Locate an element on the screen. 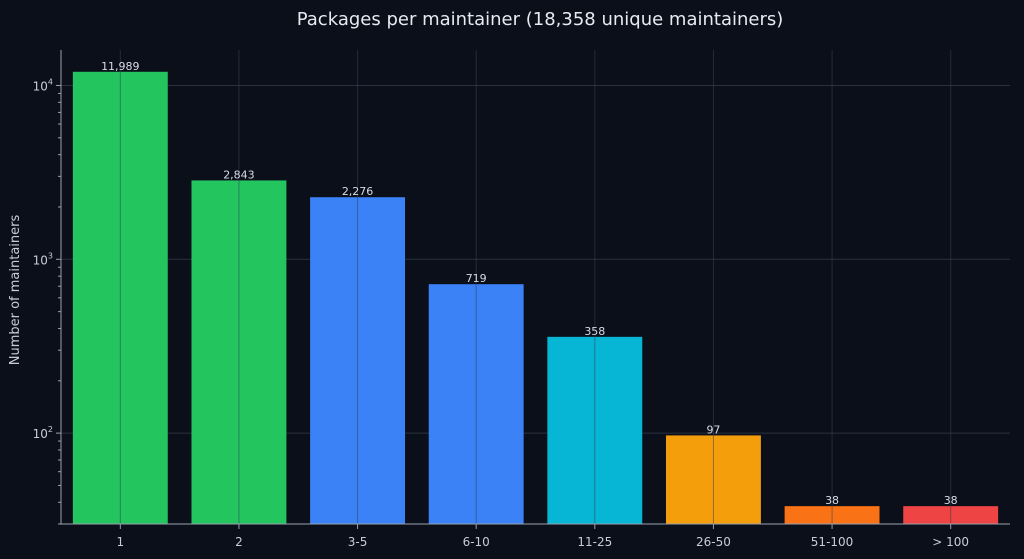  y-tick-label: 10⁴ is located at coordinates (43, 85).